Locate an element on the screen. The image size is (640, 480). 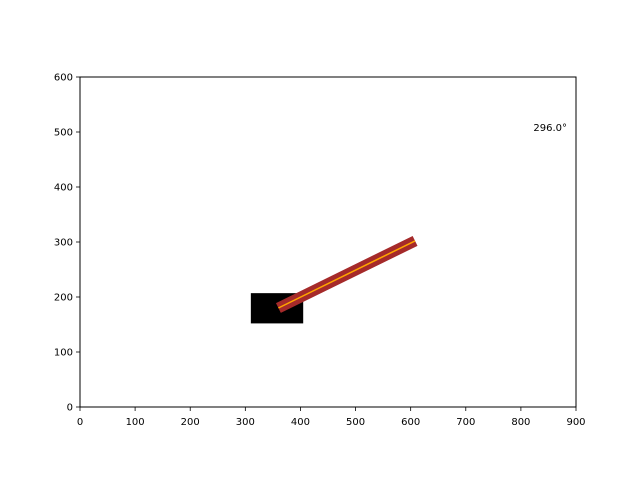
y-tick-label: 500 is located at coordinates (63, 133).